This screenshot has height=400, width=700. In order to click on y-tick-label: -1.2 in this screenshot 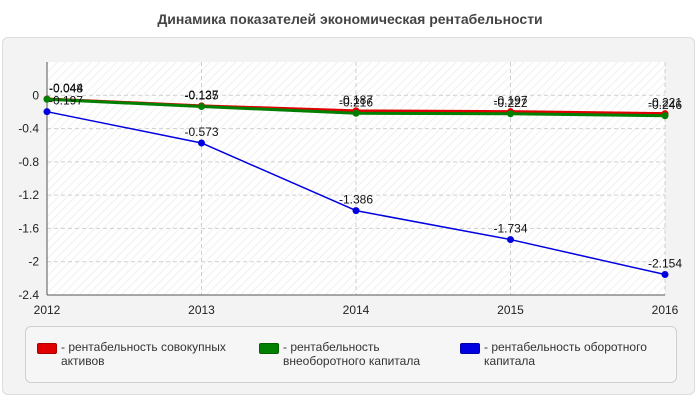, I will do `click(28, 195)`.